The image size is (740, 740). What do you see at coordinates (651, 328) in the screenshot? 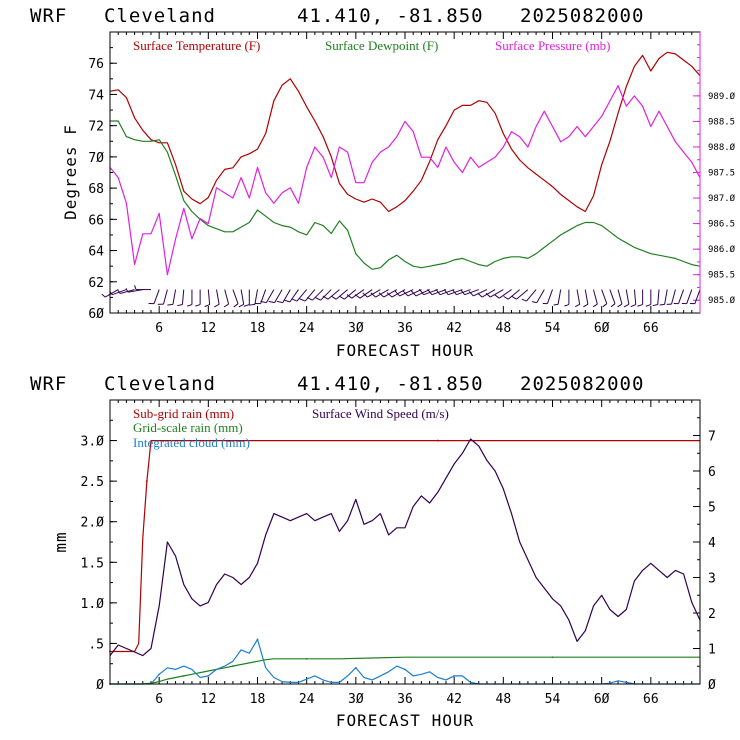
I see `top-x-tick-label: 66` at bounding box center [651, 328].